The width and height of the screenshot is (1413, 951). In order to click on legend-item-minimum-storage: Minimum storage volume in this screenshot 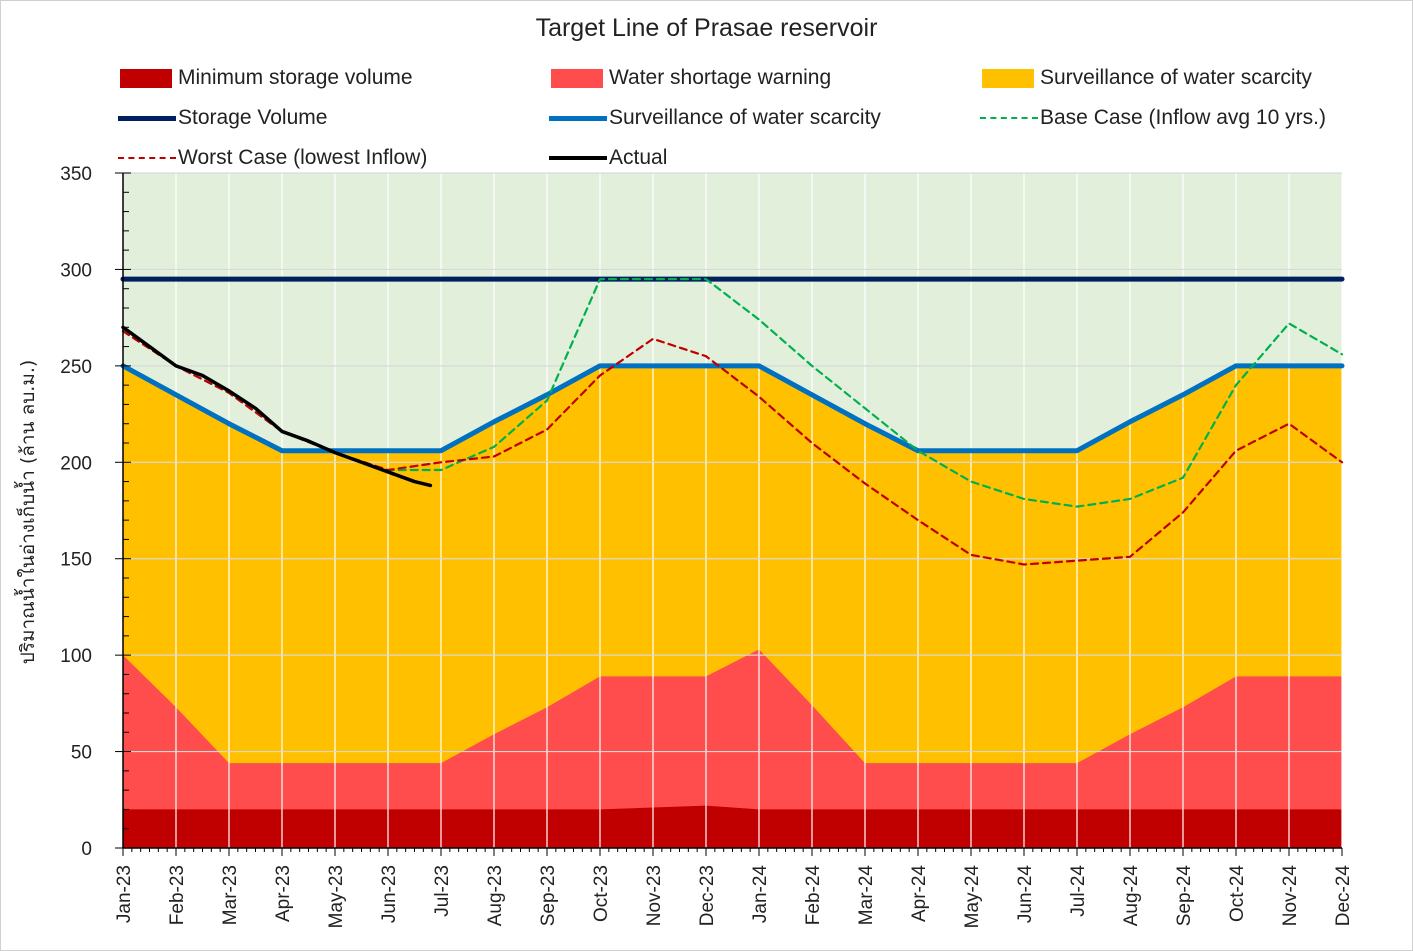, I will do `click(266, 78)`.